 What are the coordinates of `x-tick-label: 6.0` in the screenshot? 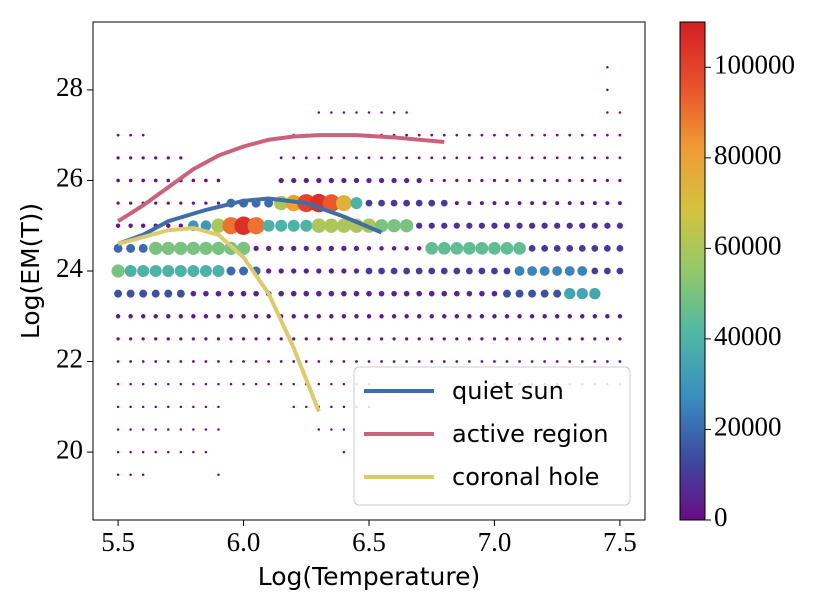 It's located at (244, 542).